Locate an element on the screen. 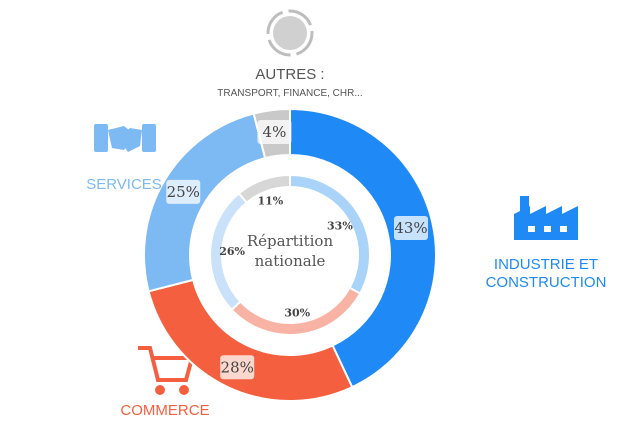  value-label: 4% is located at coordinates (275, 132).